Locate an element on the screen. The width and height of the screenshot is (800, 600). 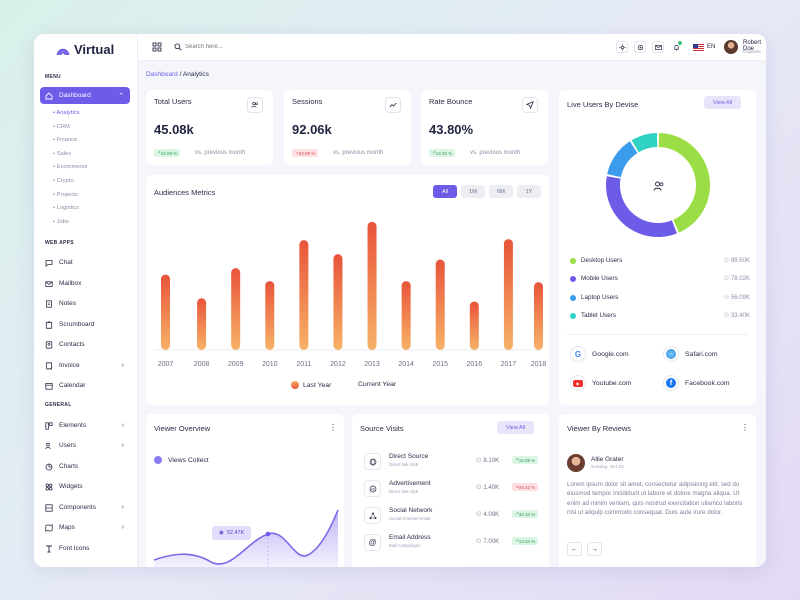
app-name: Virtual is located at coordinates (94, 49).